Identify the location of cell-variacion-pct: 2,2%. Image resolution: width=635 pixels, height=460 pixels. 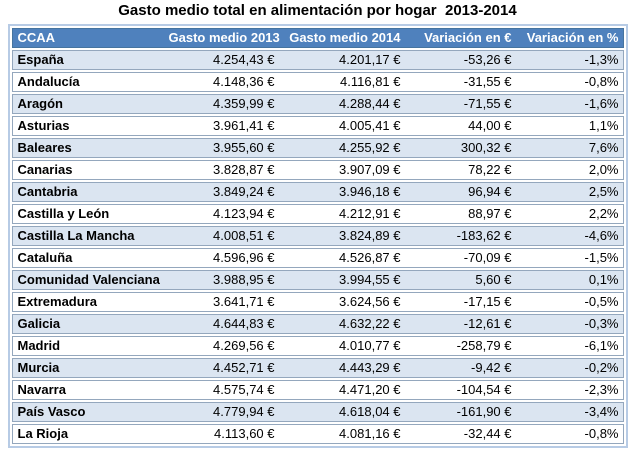
(603, 213).